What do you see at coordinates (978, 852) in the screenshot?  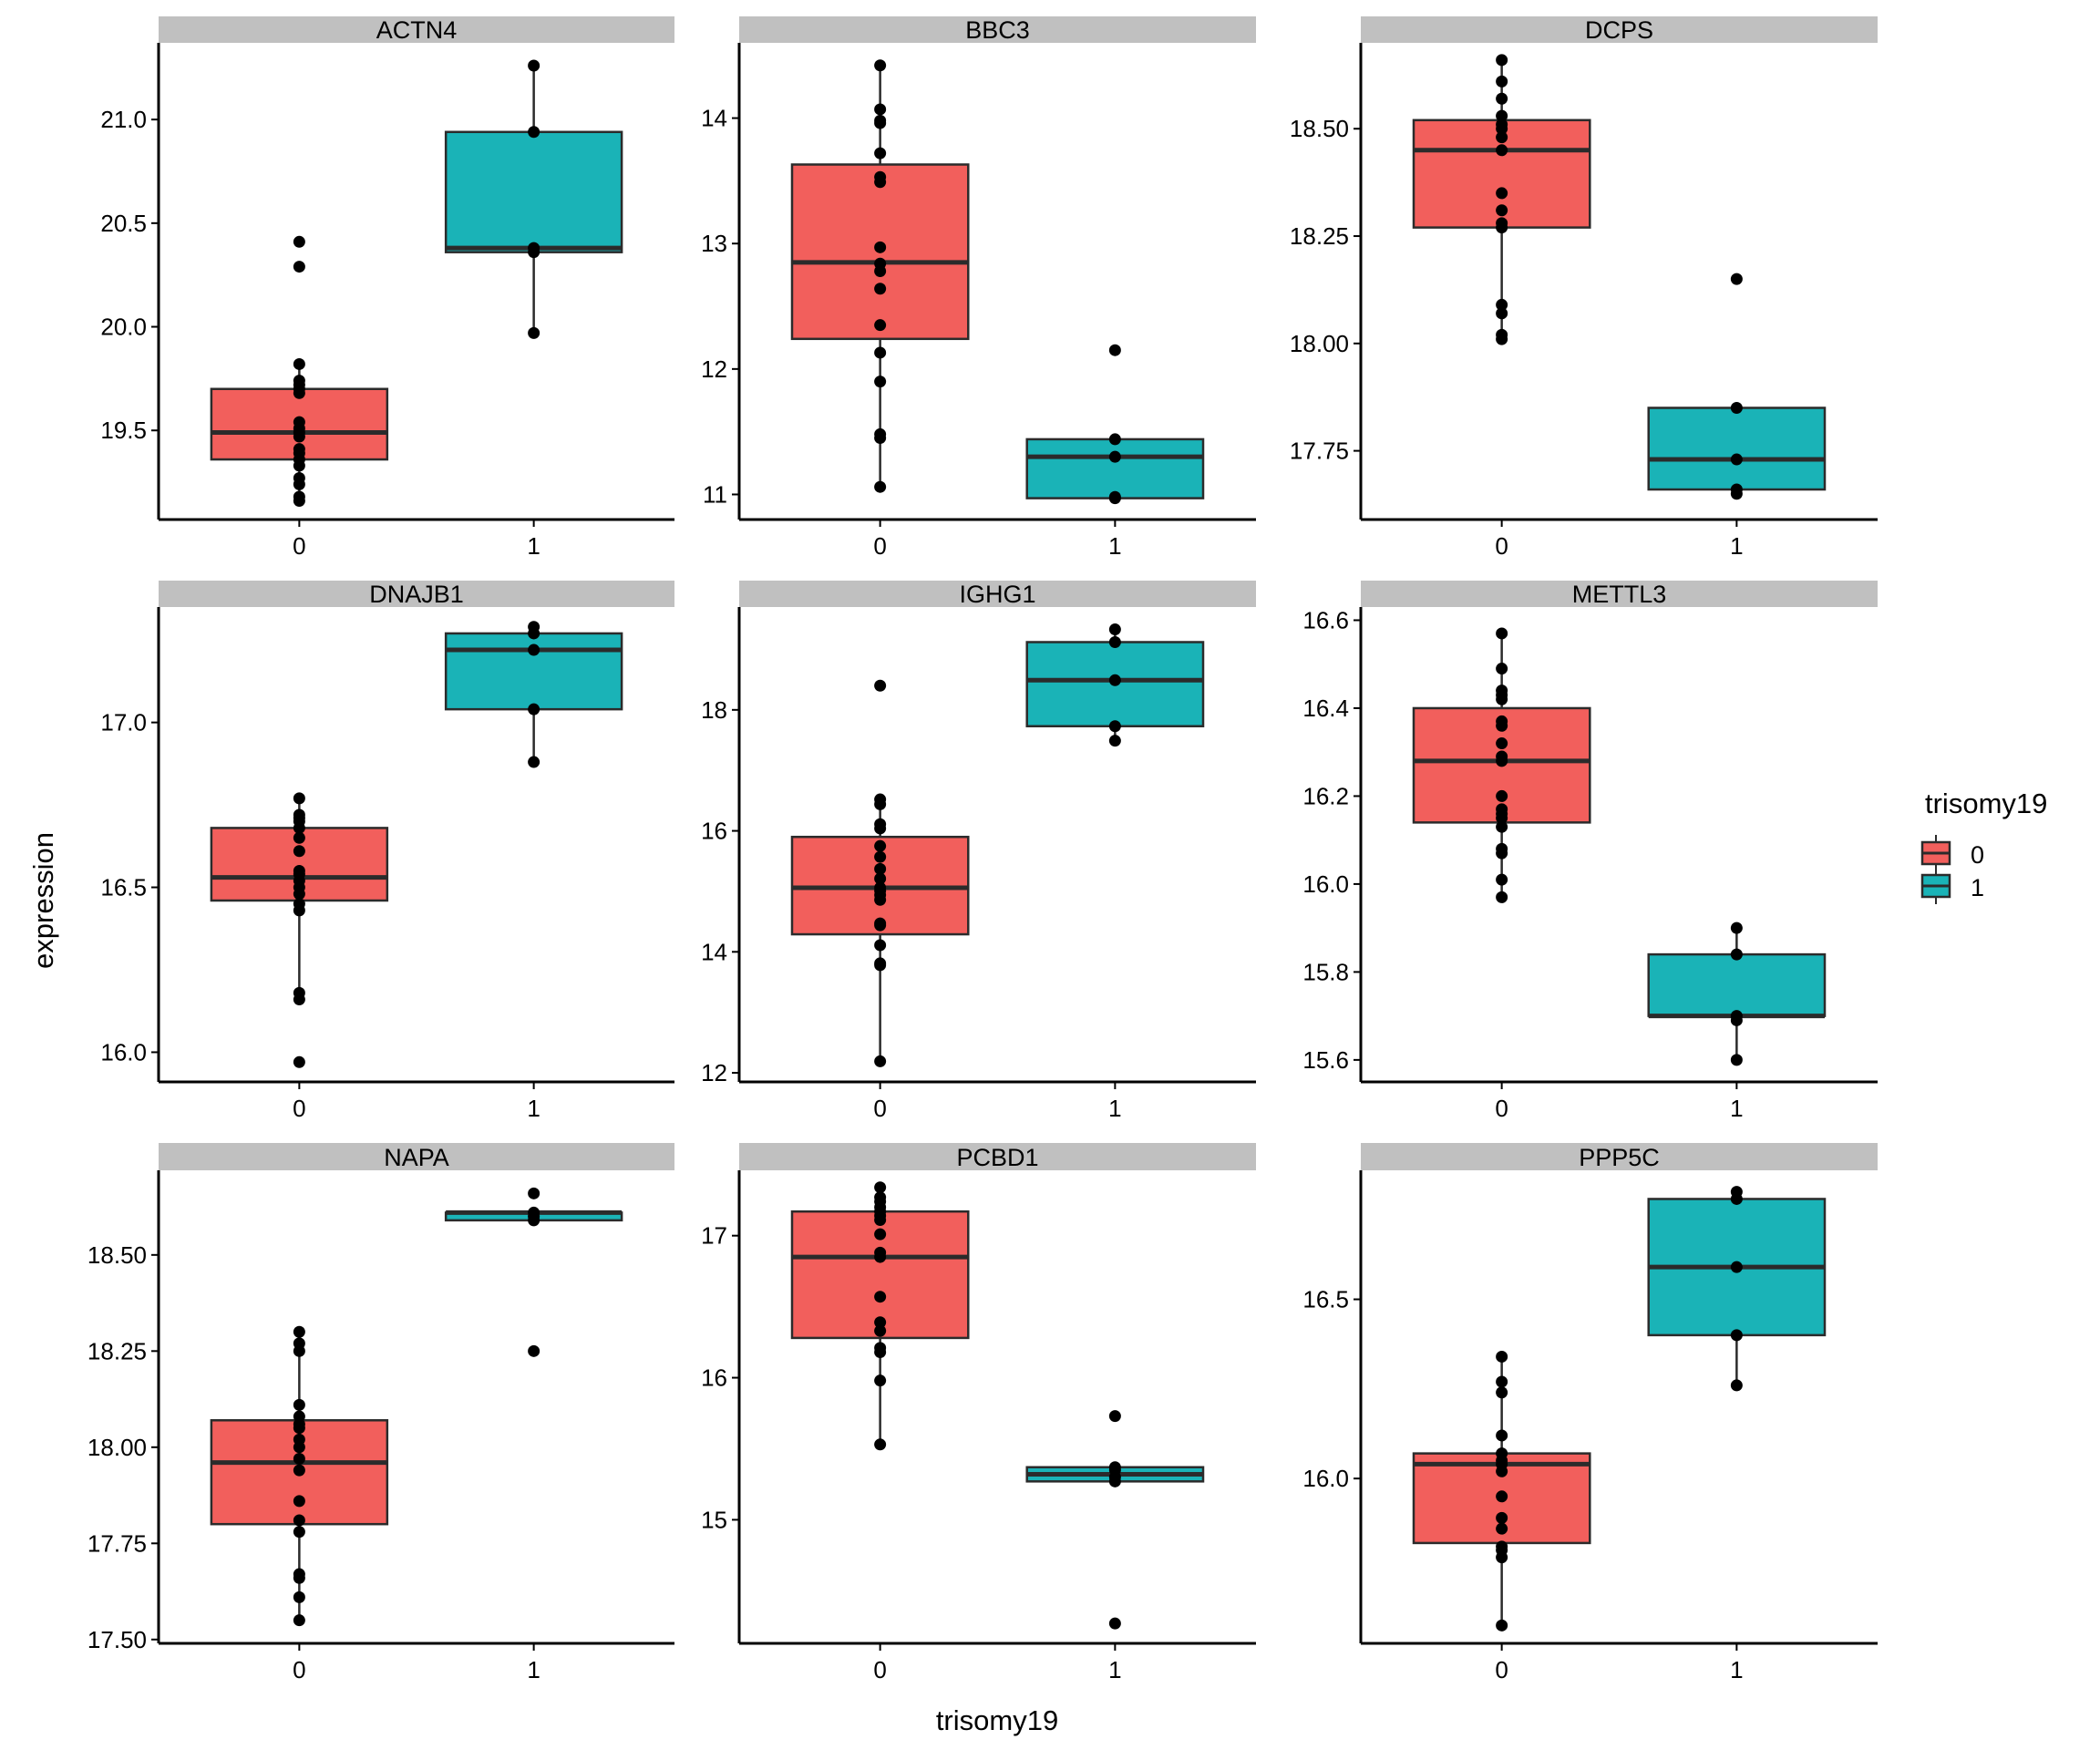 I see `panel-ighg1: IGHG1 12 14 16 18 0 1` at bounding box center [978, 852].